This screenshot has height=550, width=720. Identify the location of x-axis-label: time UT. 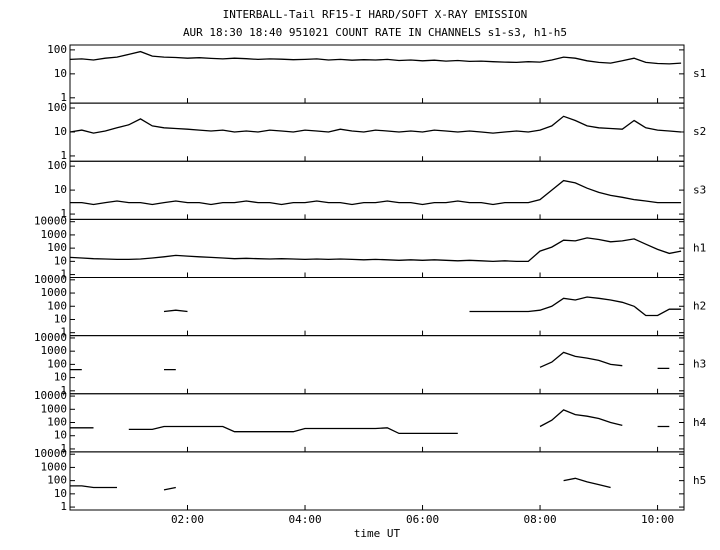
(377, 533).